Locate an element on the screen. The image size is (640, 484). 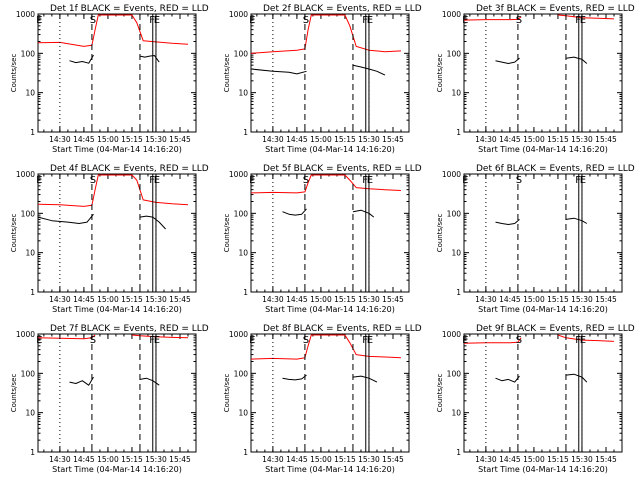
panel-title: Det 9f BLACK = Events, RED = LLD is located at coordinates (555, 329).